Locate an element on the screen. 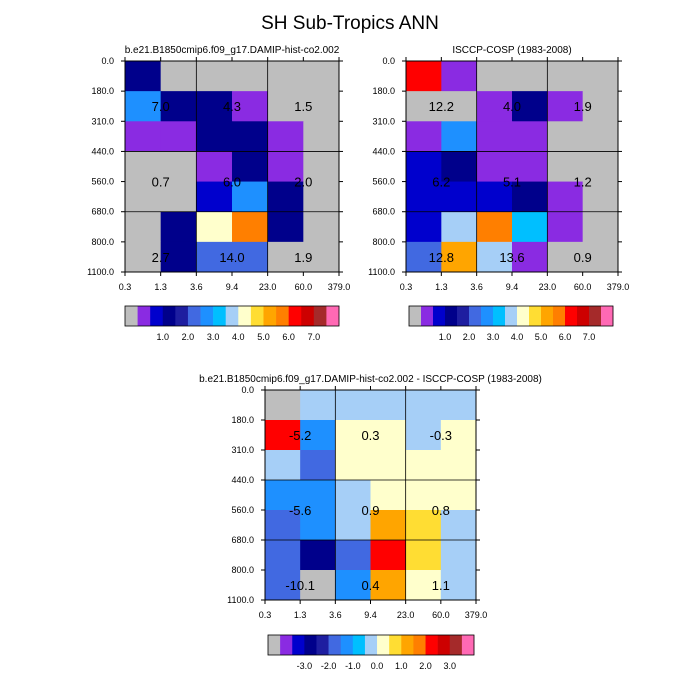 Image resolution: width=700 pixels, height=700 pixels. value-label: 2.0 is located at coordinates (303, 182).